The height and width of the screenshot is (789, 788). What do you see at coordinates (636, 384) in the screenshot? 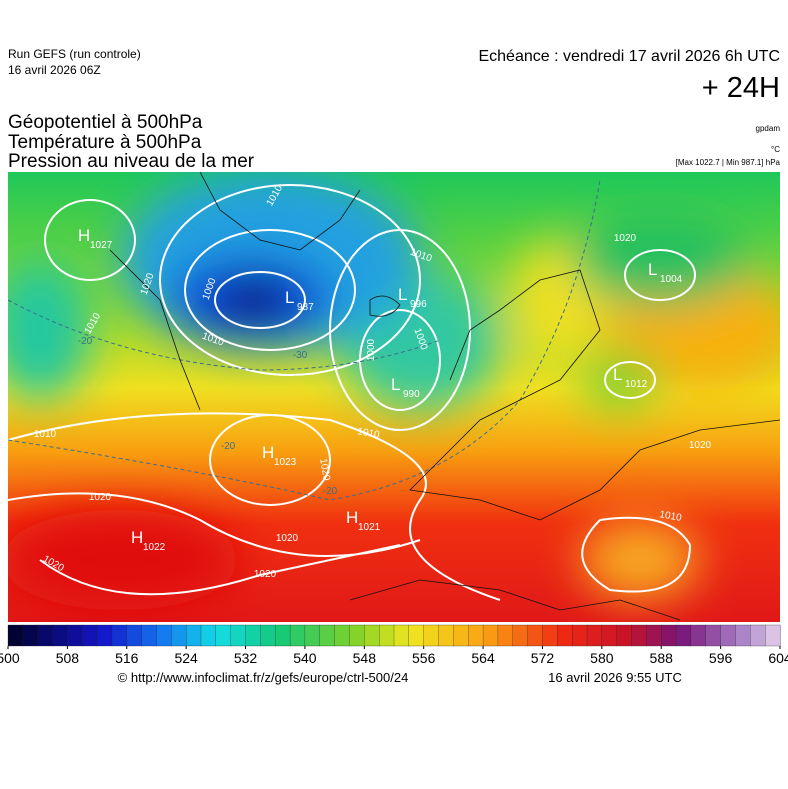
I see `center-value: 1012` at bounding box center [636, 384].